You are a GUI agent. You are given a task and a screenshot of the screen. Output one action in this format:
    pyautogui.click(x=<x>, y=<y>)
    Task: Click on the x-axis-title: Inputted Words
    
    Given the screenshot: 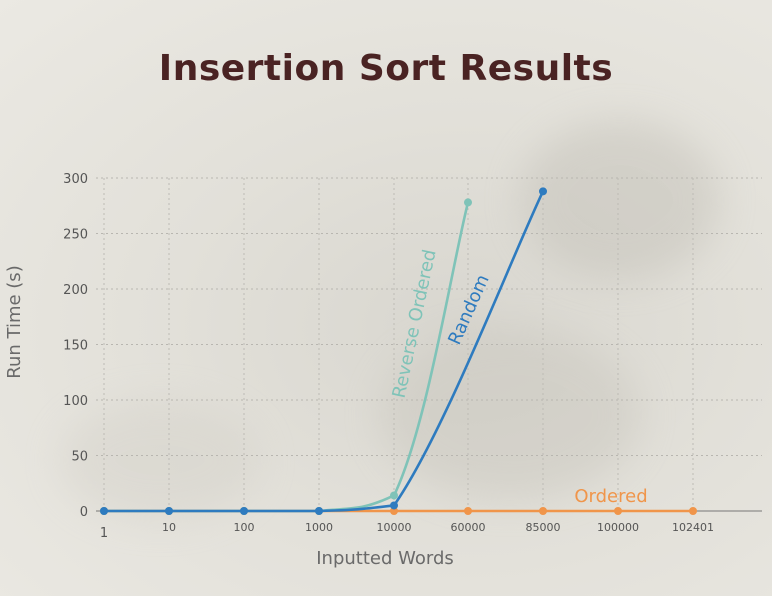 What is the action you would take?
    pyautogui.click(x=385, y=558)
    